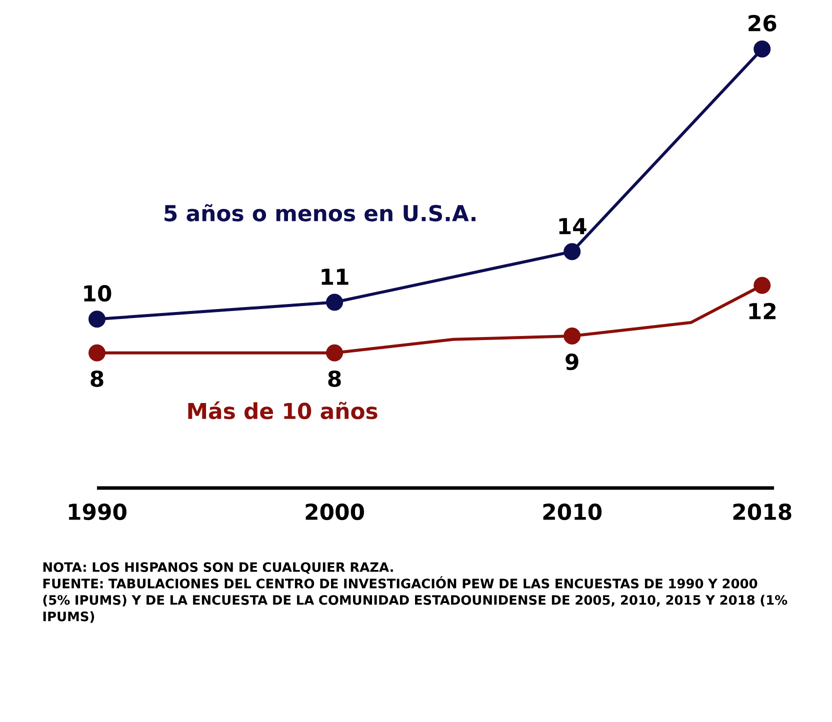 Image resolution: width=832 pixels, height=722 pixels. I want to click on x-tick-label: 2000, so click(335, 512).